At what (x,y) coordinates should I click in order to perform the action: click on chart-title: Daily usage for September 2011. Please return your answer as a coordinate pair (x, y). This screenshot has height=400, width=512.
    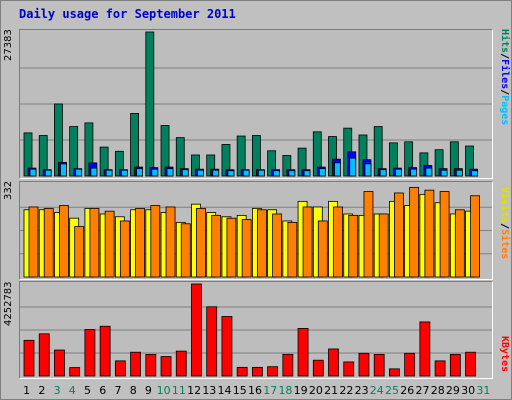
    Looking at the image, I should click on (127, 14).